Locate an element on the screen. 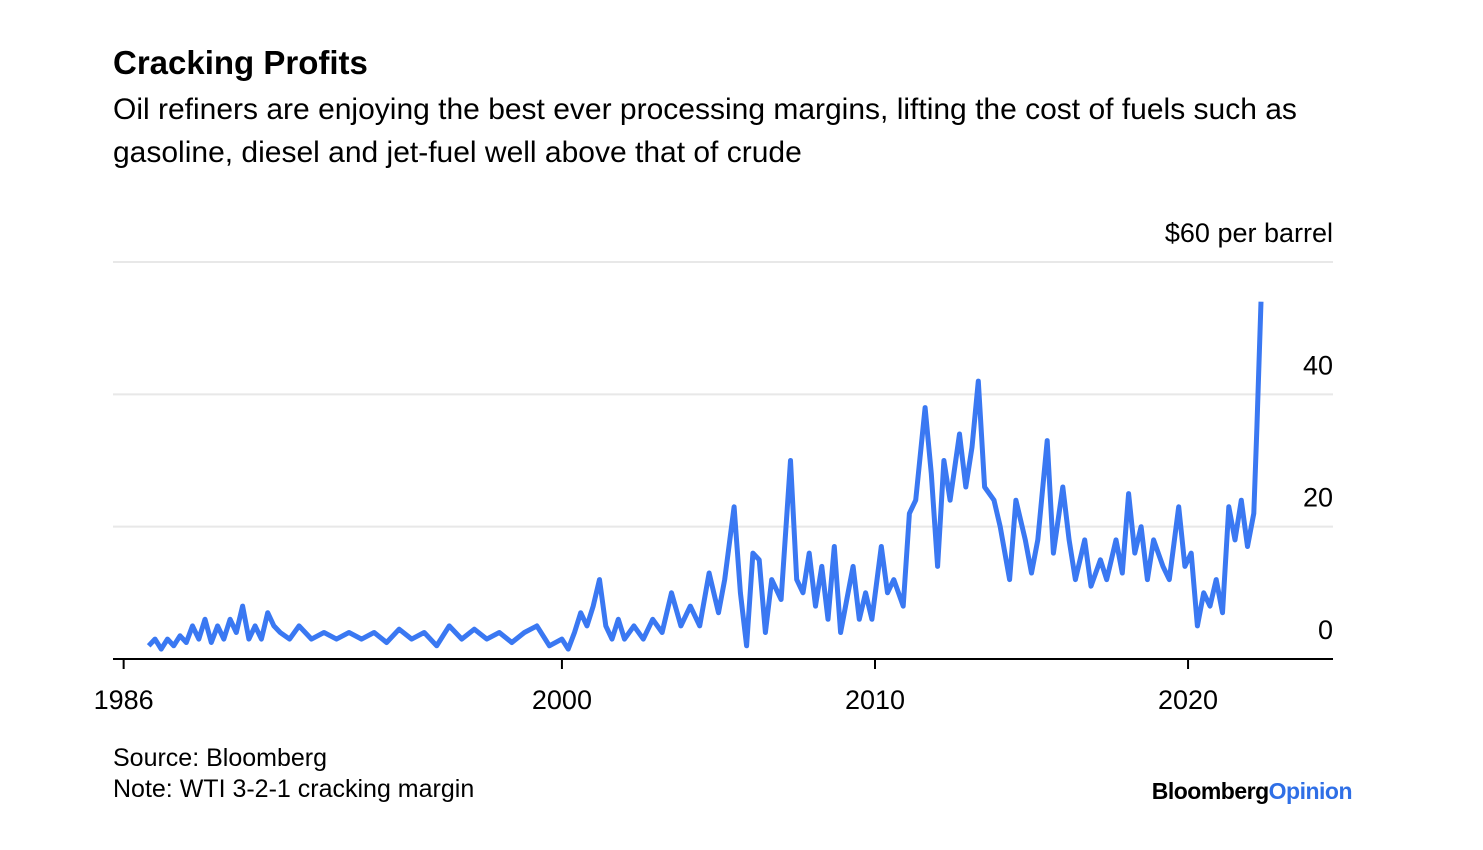 This screenshot has height=850, width=1483. chart-title: Cracking Profits is located at coordinates (240, 62).